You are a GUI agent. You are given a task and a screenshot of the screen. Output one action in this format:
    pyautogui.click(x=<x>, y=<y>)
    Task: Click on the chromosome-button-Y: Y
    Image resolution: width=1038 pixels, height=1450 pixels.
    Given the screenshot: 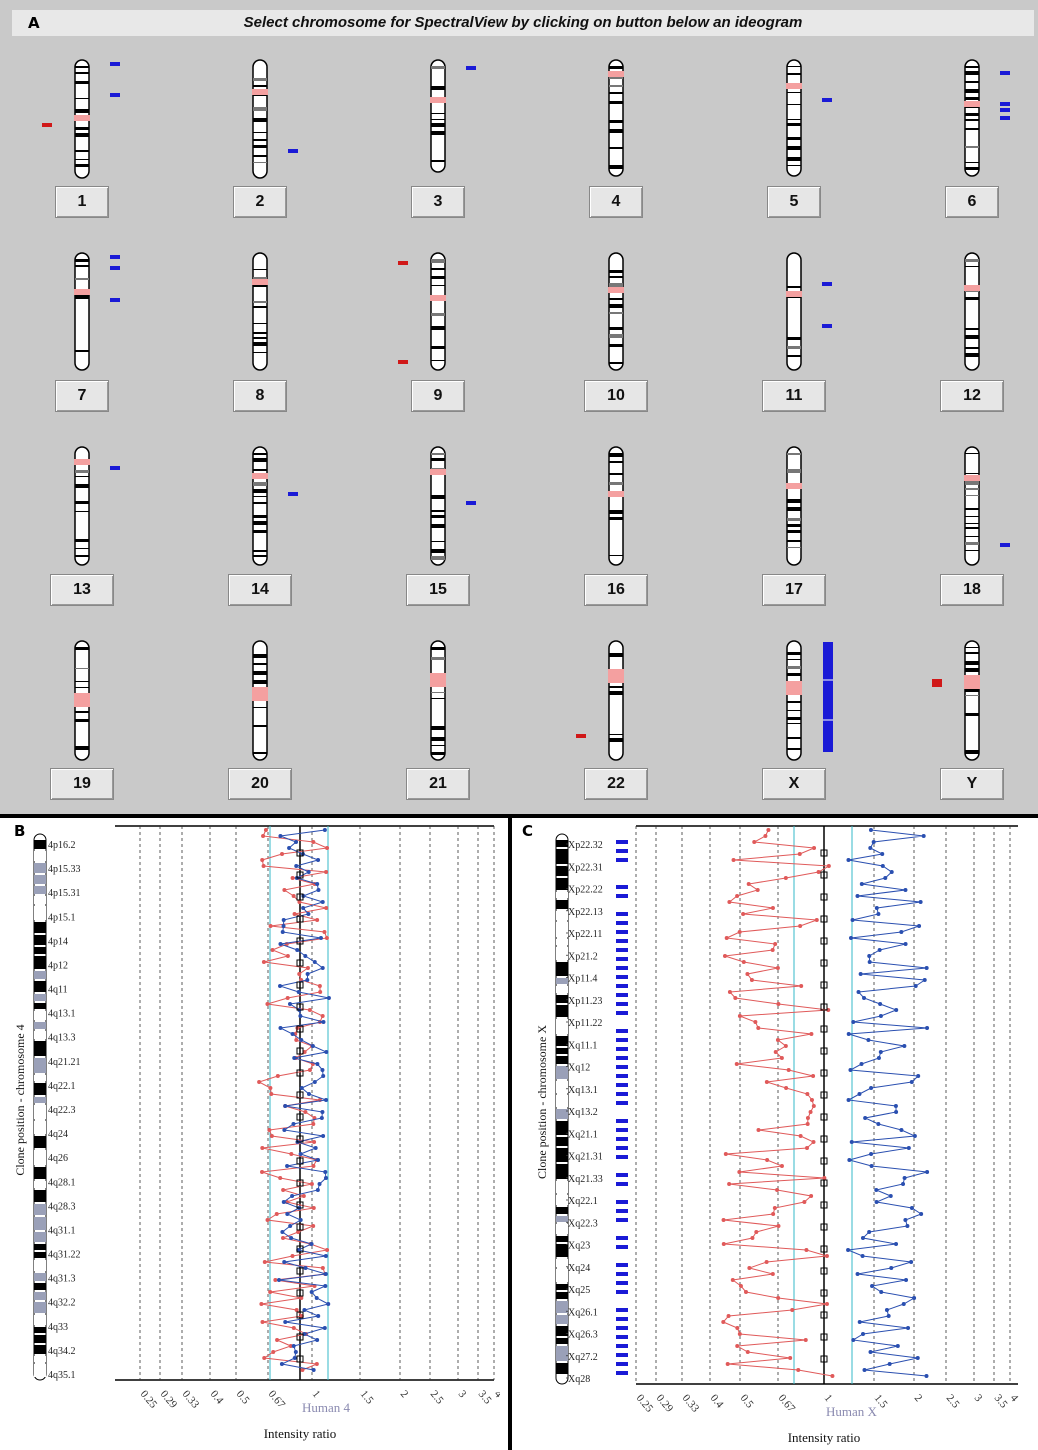 What is the action you would take?
    pyautogui.click(x=972, y=784)
    